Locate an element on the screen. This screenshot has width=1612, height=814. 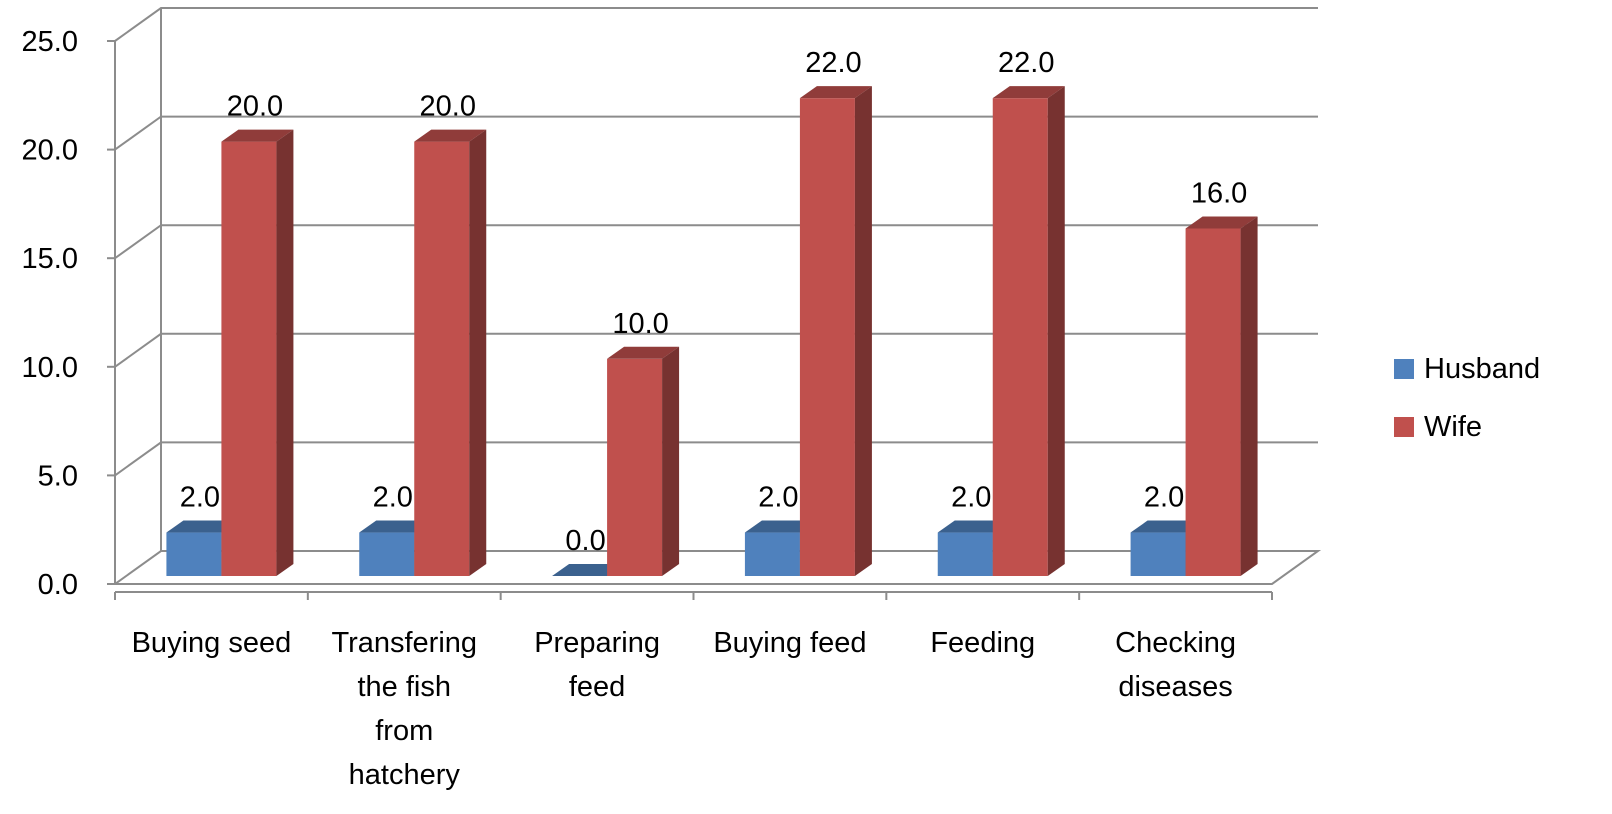
x-tick-label-line: hatchery is located at coordinates (405, 775).